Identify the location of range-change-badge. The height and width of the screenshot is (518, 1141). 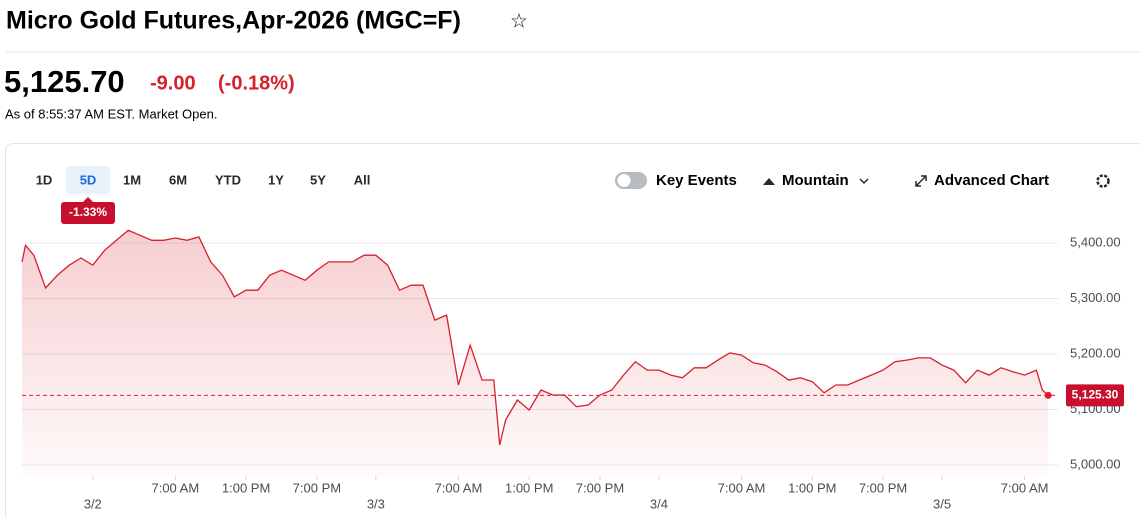
(88, 213).